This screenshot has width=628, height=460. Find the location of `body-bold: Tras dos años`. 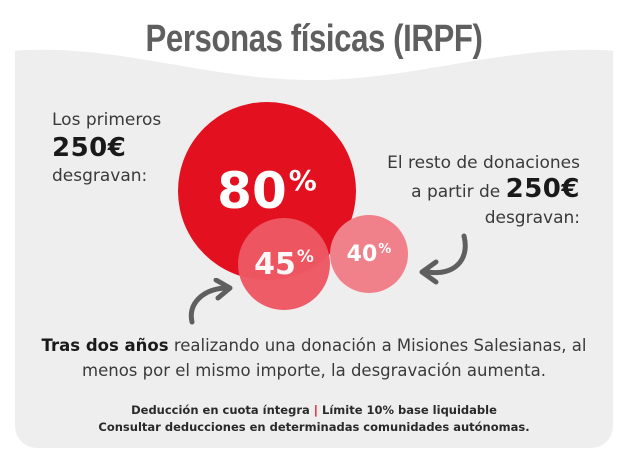

body-bold: Tras dos años is located at coordinates (105, 345).